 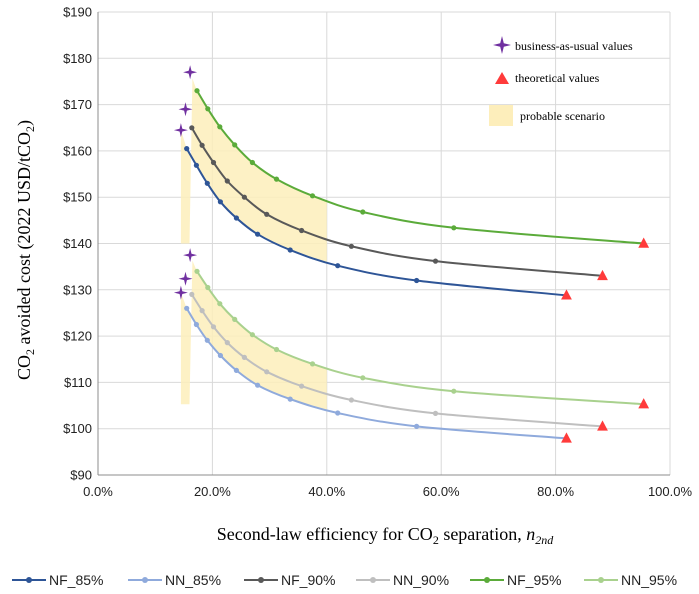 I want to click on y-tick-label: $100, so click(x=77, y=428).